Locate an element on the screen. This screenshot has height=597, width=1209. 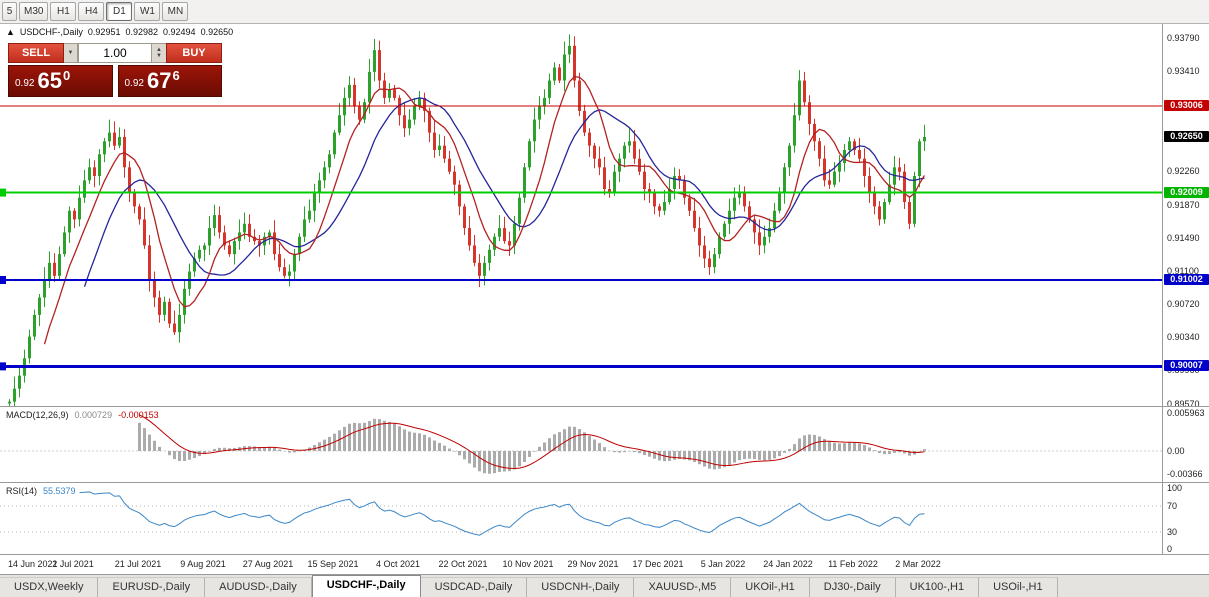
buy-button: BUY is located at coordinates (194, 53).